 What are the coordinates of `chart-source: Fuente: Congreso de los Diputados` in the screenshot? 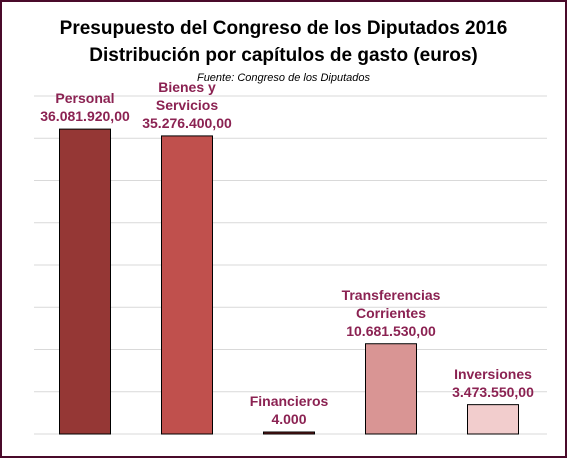 It's located at (283, 78).